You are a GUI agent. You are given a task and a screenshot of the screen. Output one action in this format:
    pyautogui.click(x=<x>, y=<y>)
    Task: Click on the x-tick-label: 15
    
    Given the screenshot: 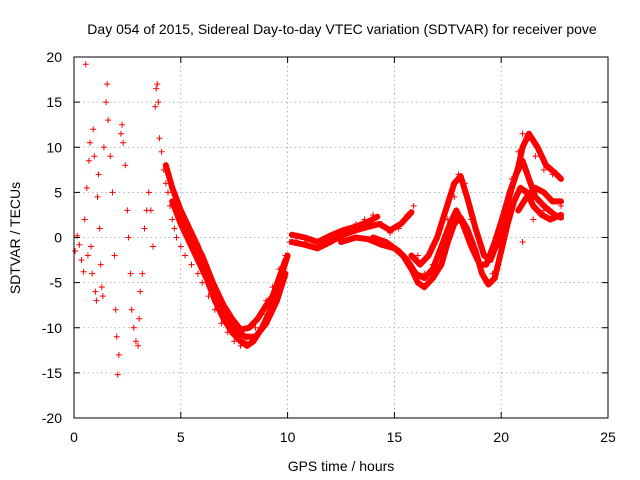 What is the action you would take?
    pyautogui.click(x=395, y=437)
    